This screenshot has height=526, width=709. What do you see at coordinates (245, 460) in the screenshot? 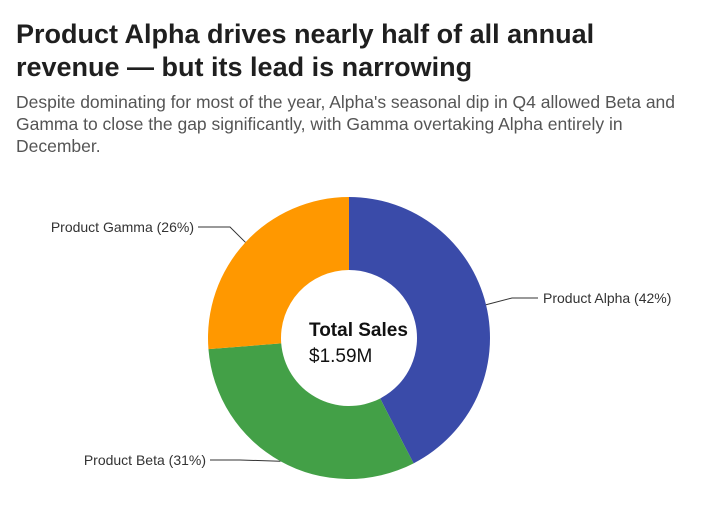
I see `leader-line-product-beta` at bounding box center [245, 460].